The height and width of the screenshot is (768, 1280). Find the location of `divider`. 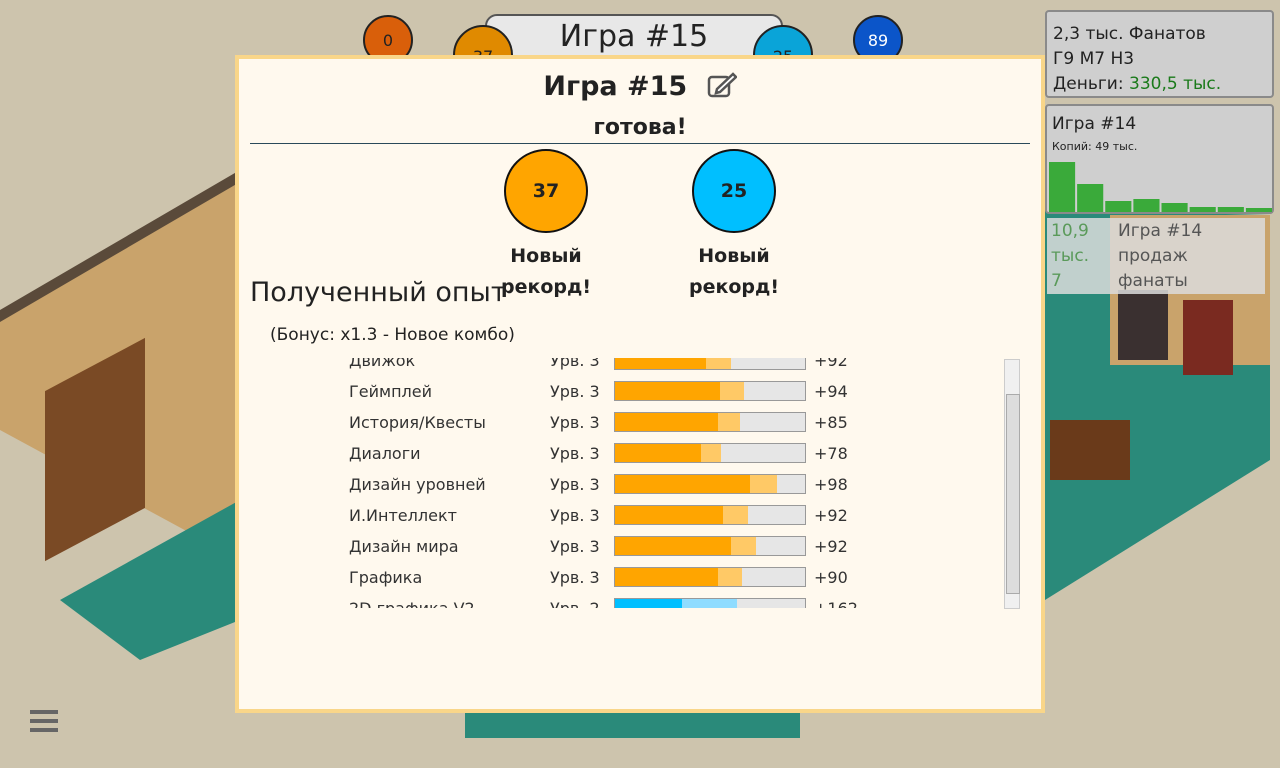

divider is located at coordinates (640, 143).